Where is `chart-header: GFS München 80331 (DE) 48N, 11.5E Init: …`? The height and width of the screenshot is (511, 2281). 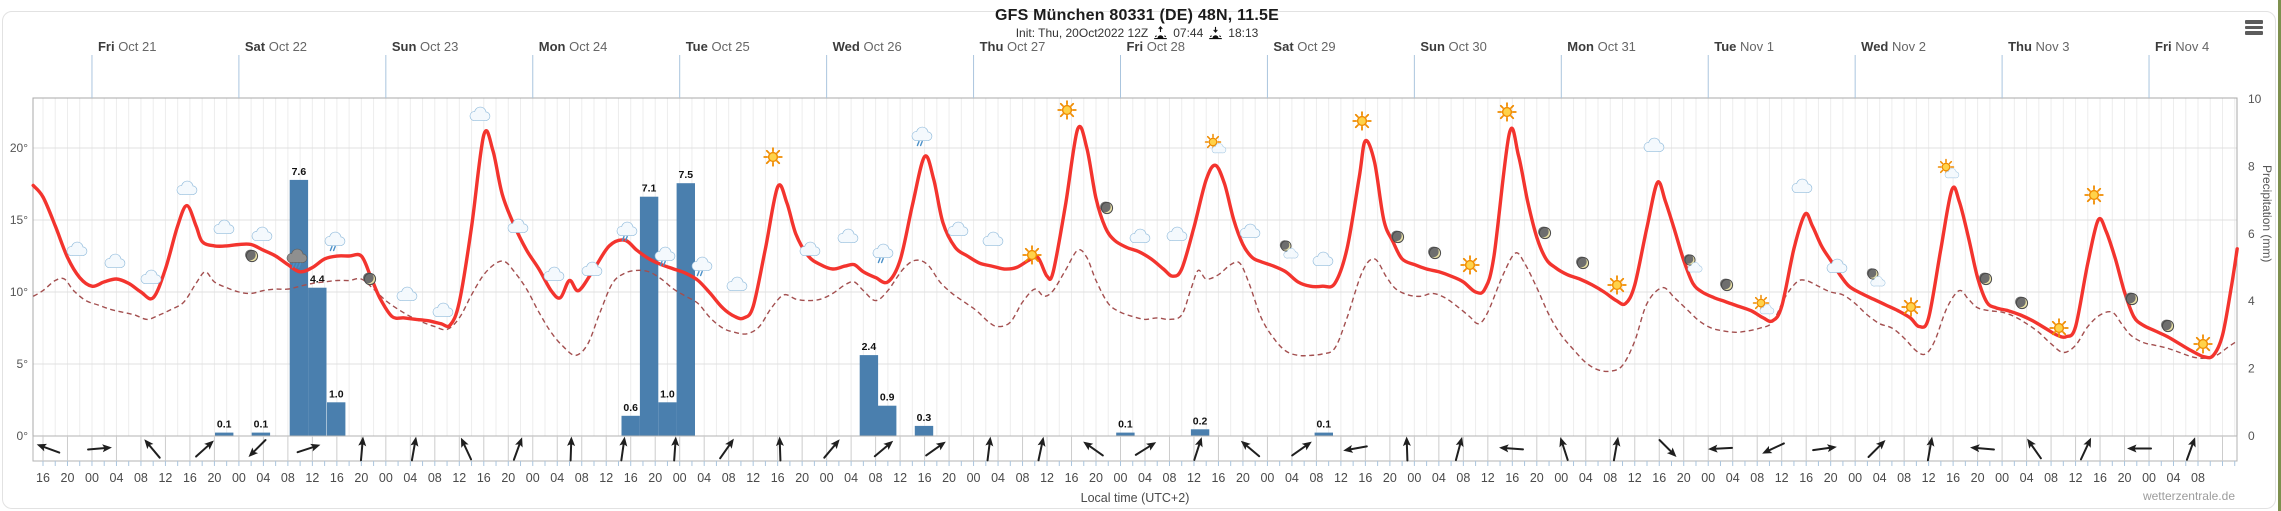
chart-header: GFS München 80331 (DE) 48N, 11.5E Init: … is located at coordinates (1137, 23).